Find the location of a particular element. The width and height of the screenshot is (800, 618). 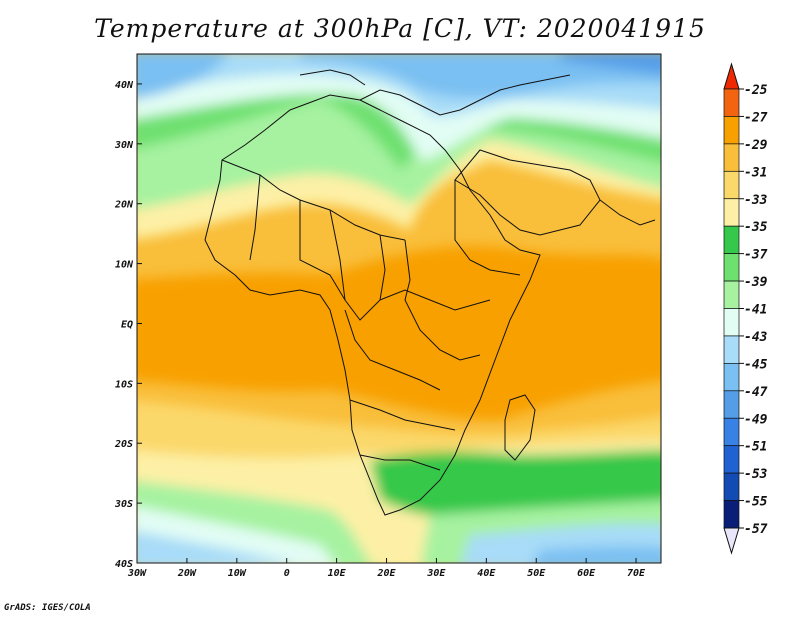

lon-tick-label: 20W is located at coordinates (187, 573).